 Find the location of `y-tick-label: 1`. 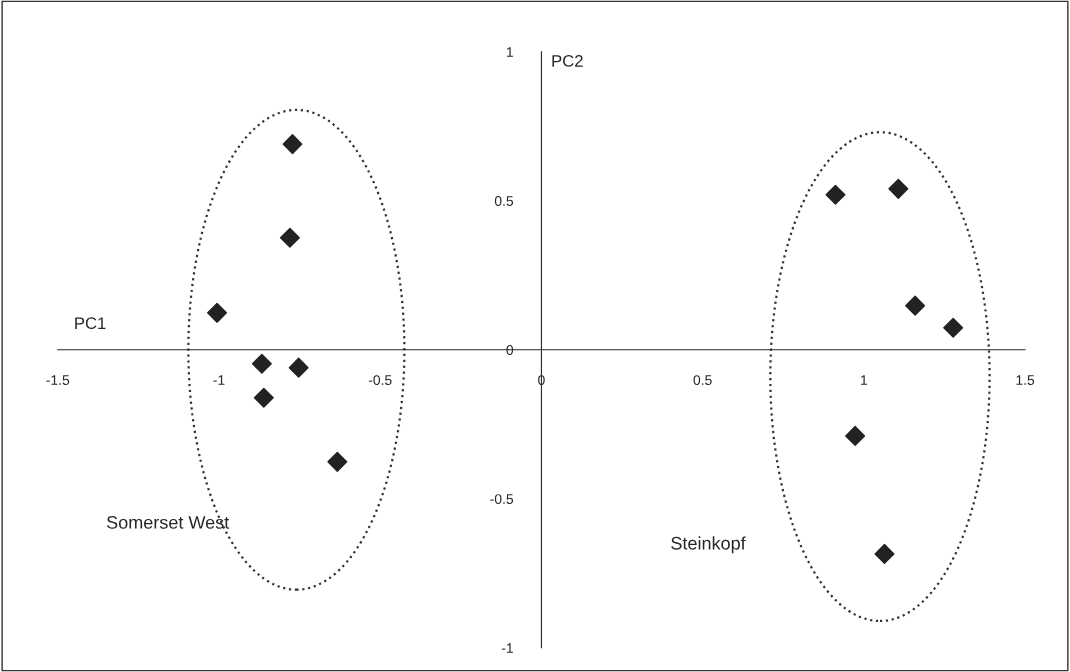

y-tick-label: 1 is located at coordinates (509, 52).